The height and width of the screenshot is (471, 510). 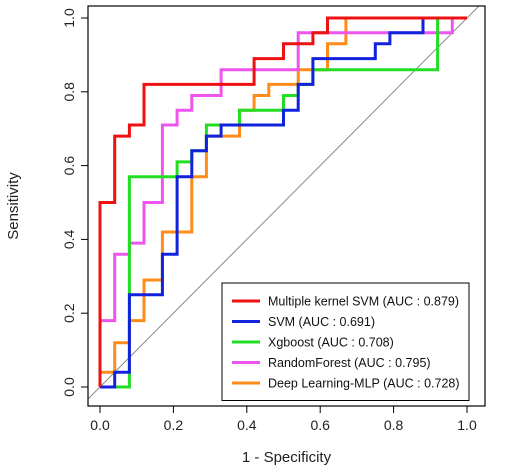 I want to click on y-tick-label: 1.0, so click(x=69, y=18).